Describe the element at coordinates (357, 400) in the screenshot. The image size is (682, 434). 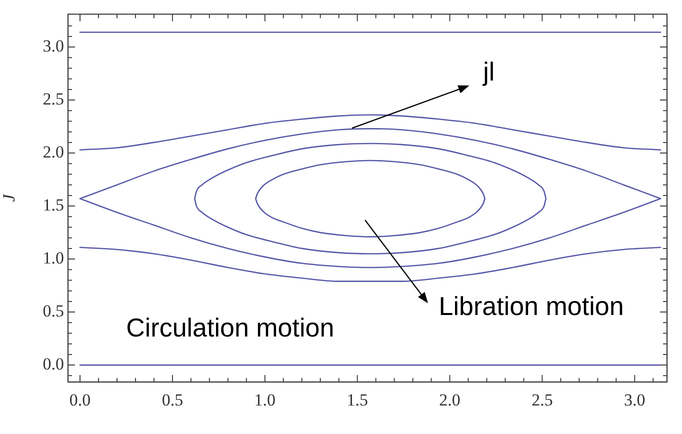
I see `x-tick-label: 1.5` at that location.